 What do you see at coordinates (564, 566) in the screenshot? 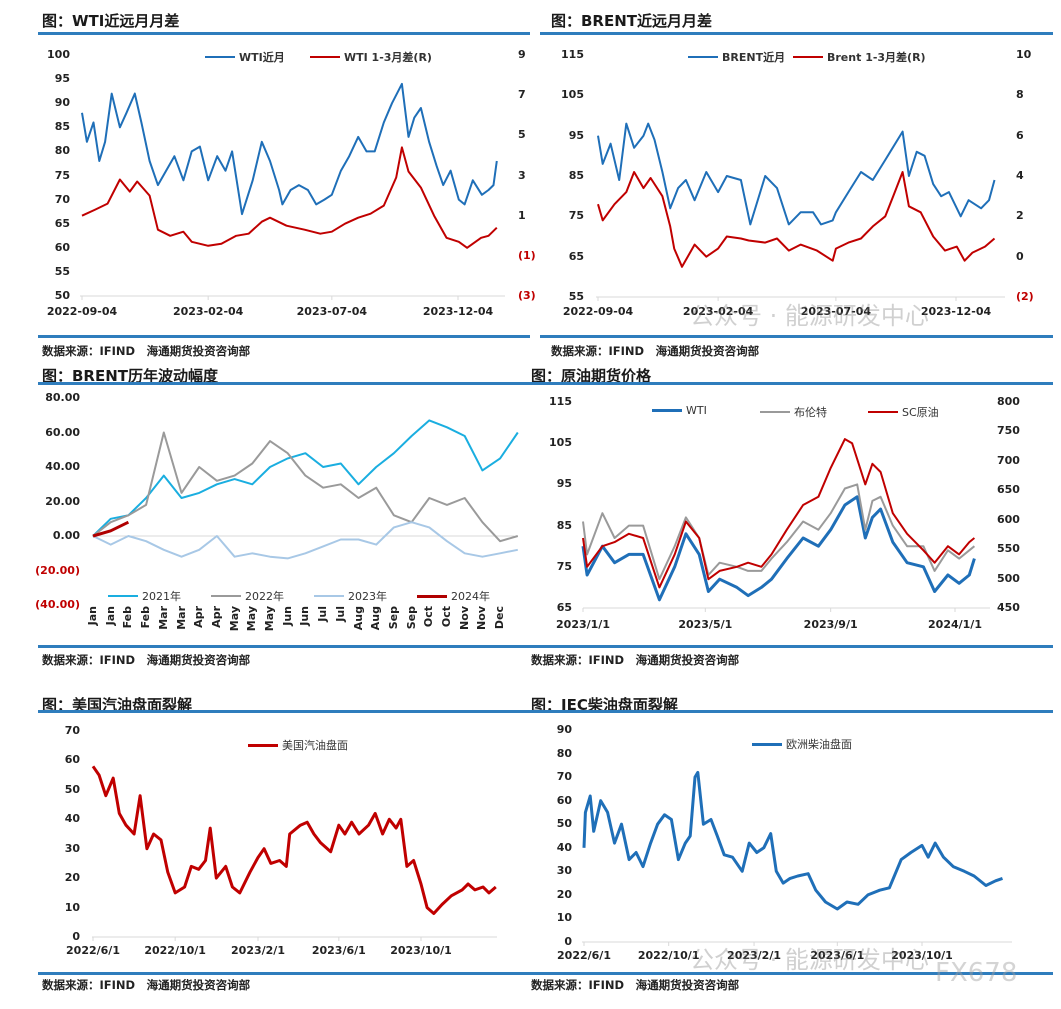
I see `y-axis-left-tick: 75` at bounding box center [564, 566].